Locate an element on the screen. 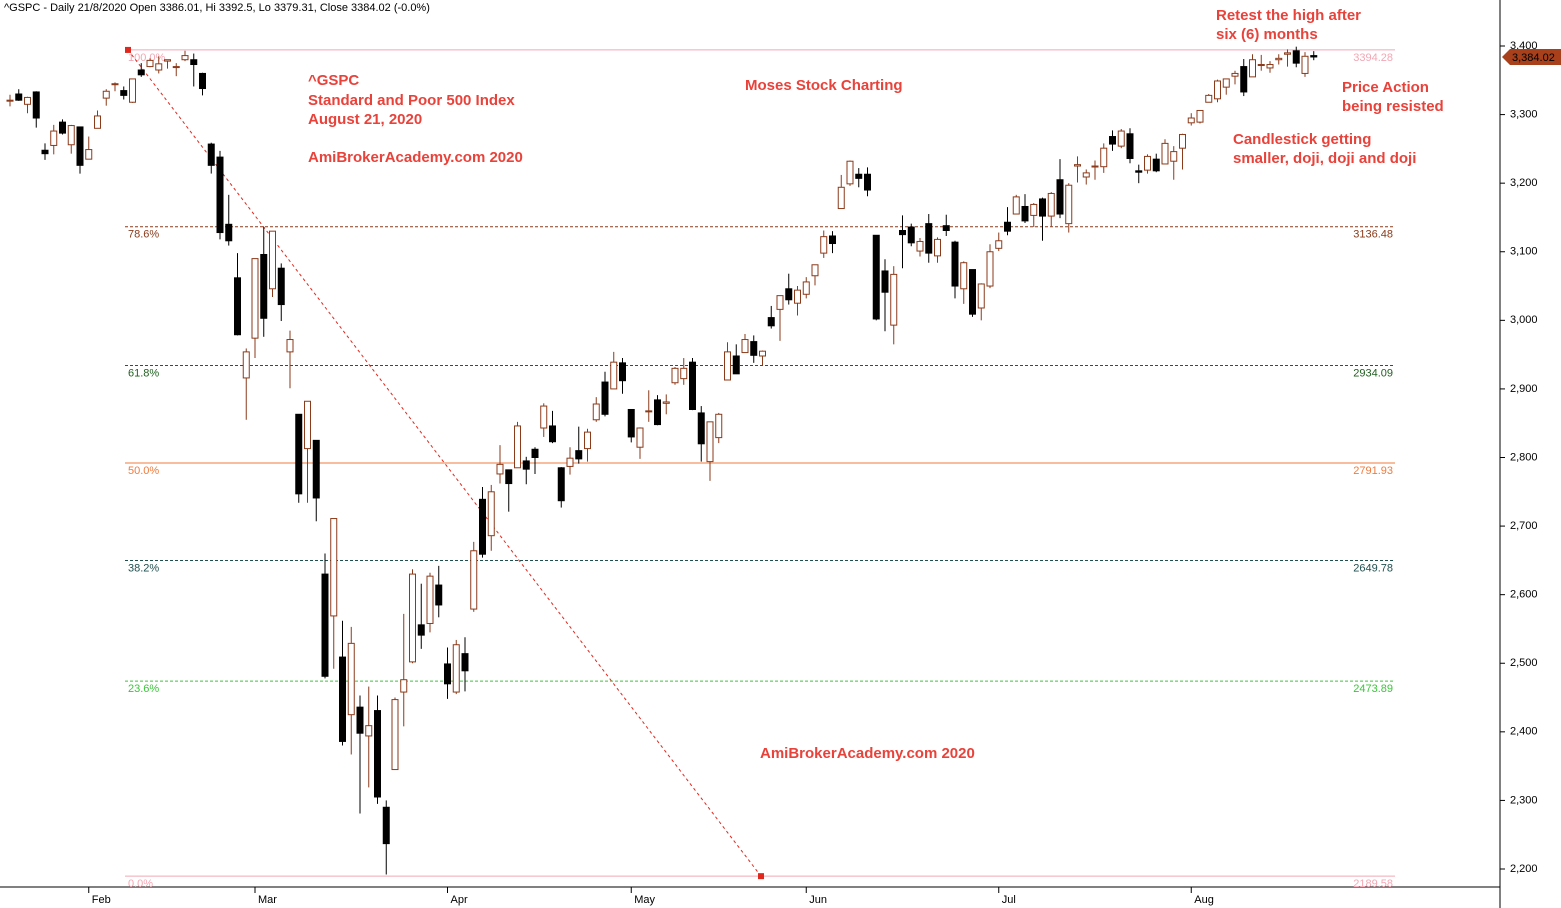  fib-percent: 78.6% is located at coordinates (143, 235).